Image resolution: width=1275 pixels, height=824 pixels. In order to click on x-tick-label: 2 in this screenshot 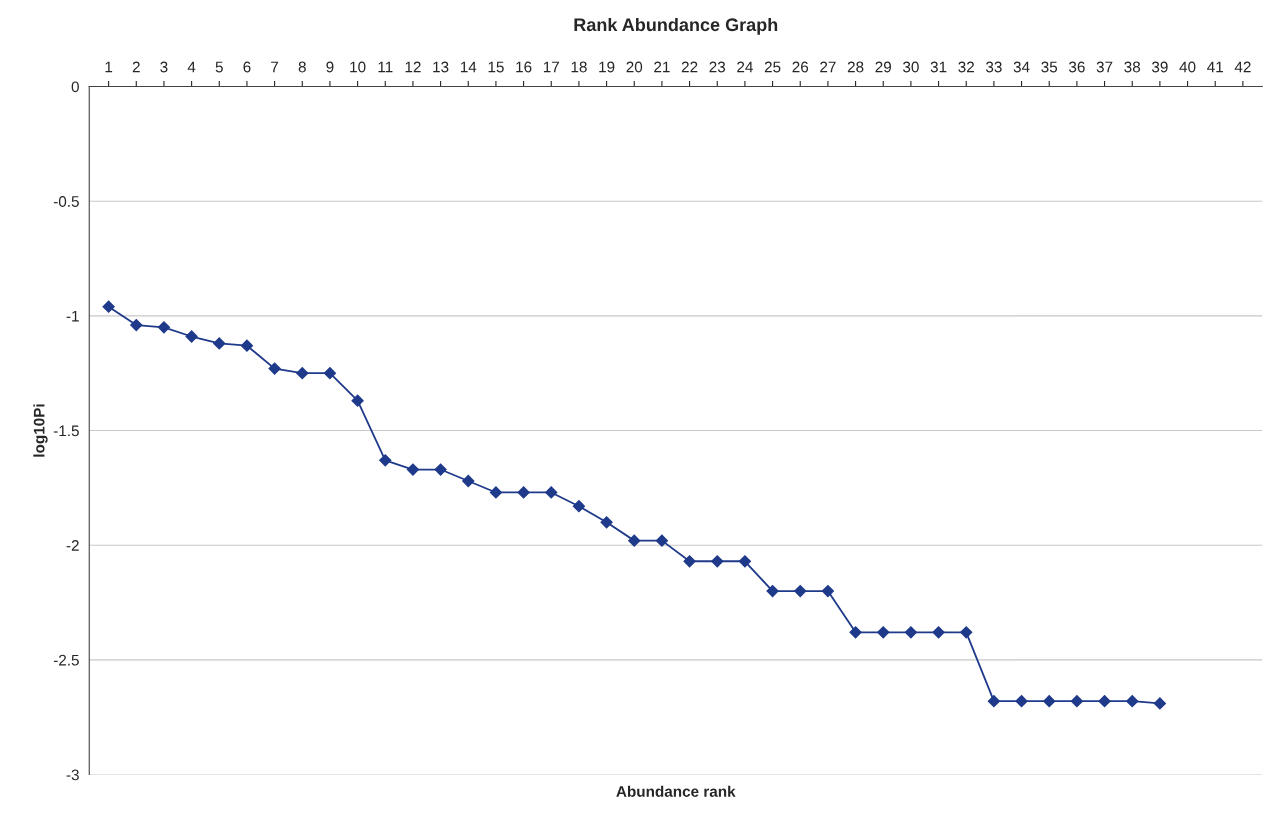, I will do `click(136, 67)`.